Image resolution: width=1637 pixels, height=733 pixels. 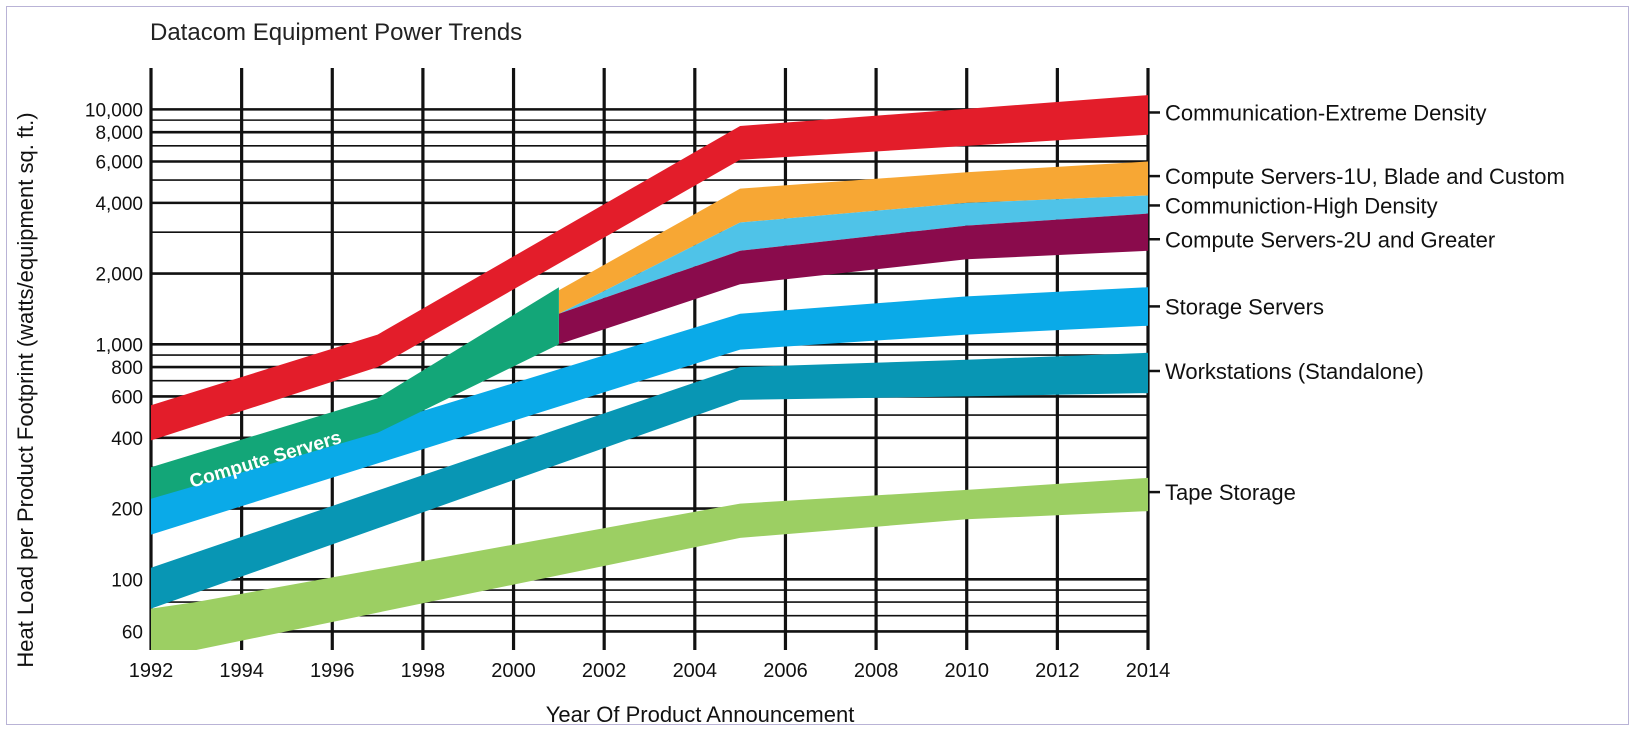 What do you see at coordinates (332, 671) in the screenshot?
I see `x-tick-label: 1996` at bounding box center [332, 671].